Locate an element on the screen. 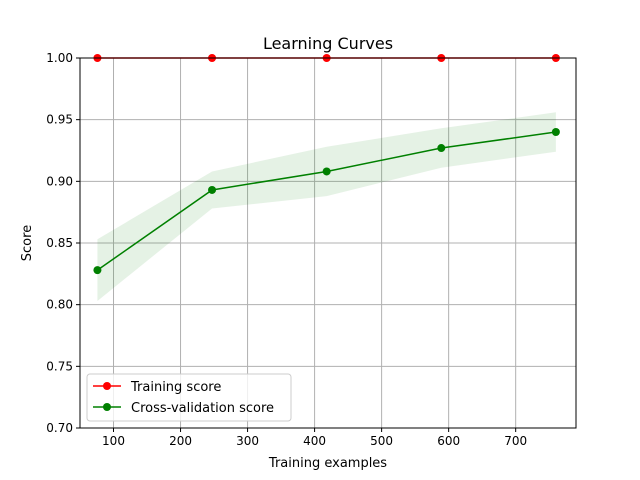 The width and height of the screenshot is (640, 480). y-tick-label: 0.90 is located at coordinates (59, 181).